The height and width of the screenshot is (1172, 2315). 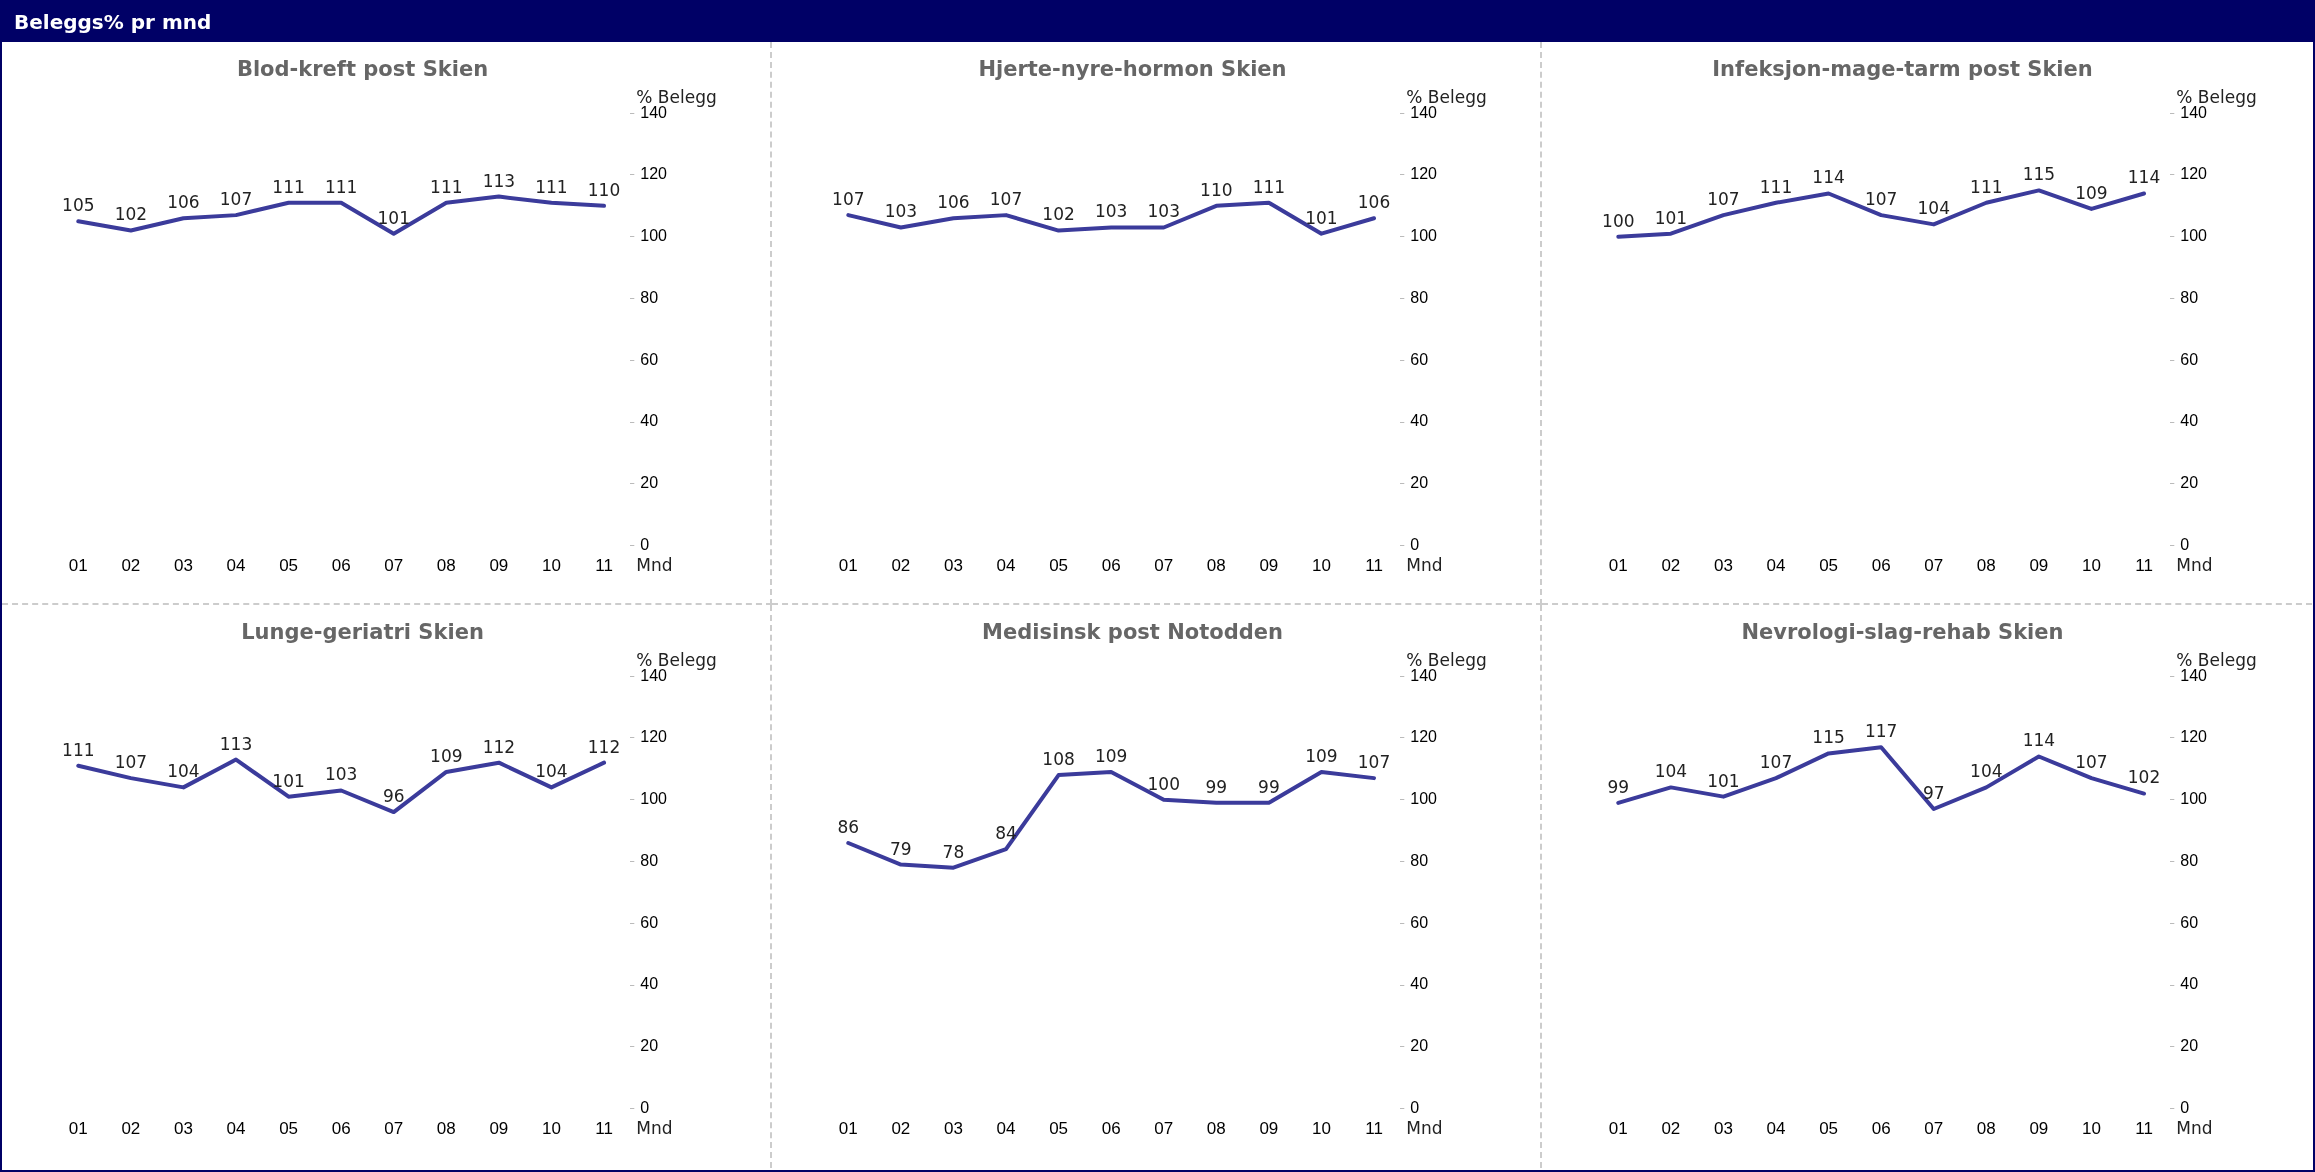 What do you see at coordinates (446, 566) in the screenshot?
I see `x-tick-label: 08` at bounding box center [446, 566].